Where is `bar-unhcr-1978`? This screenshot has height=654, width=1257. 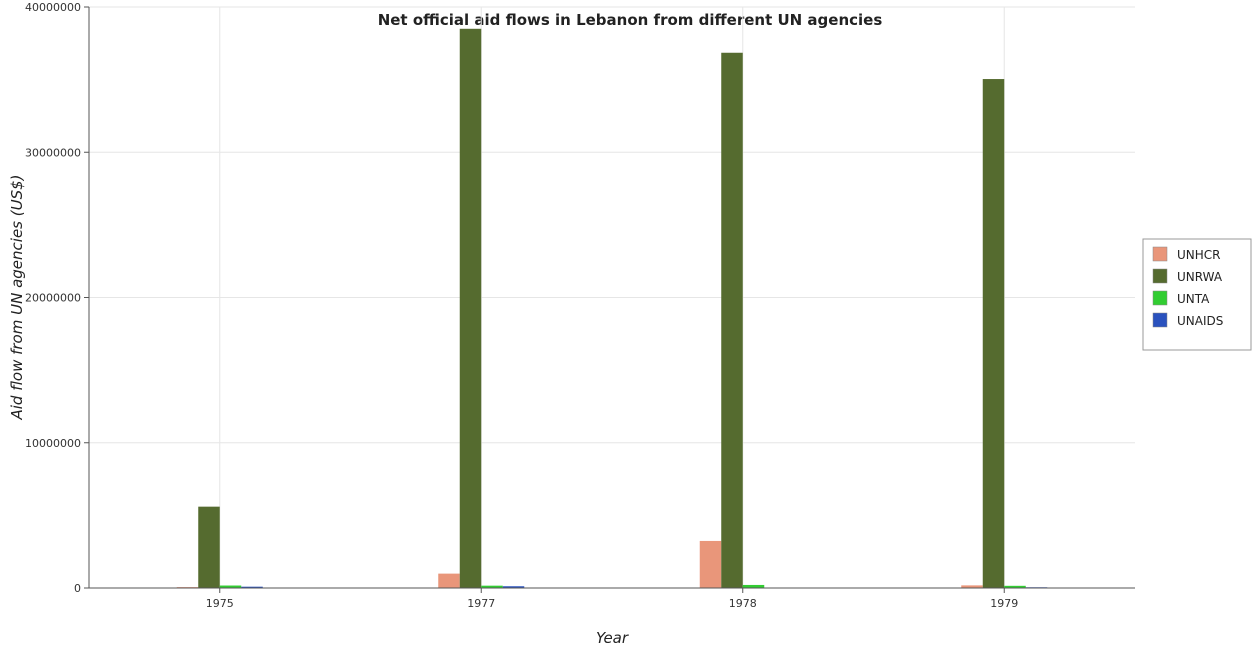 bar-unhcr-1978 is located at coordinates (711, 564).